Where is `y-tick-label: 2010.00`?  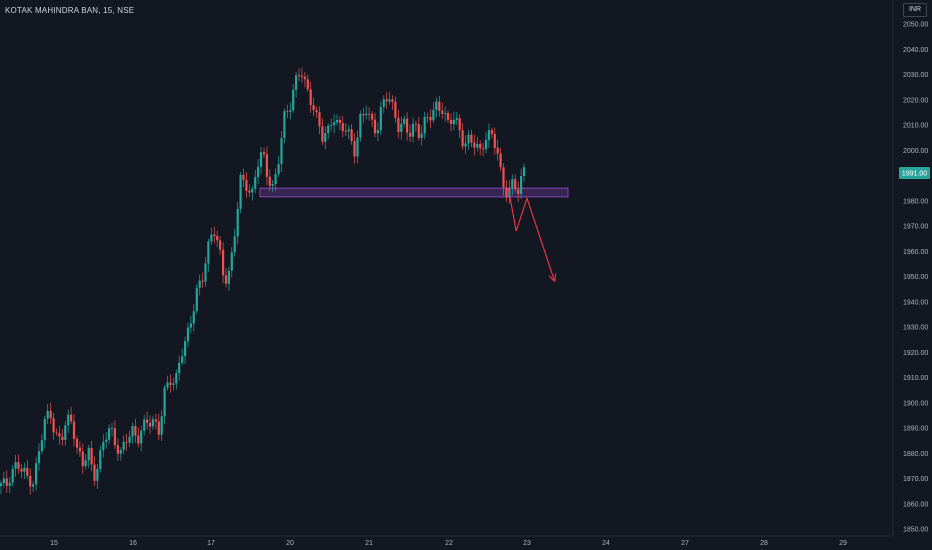 y-tick-label: 2010.00 is located at coordinates (915, 126).